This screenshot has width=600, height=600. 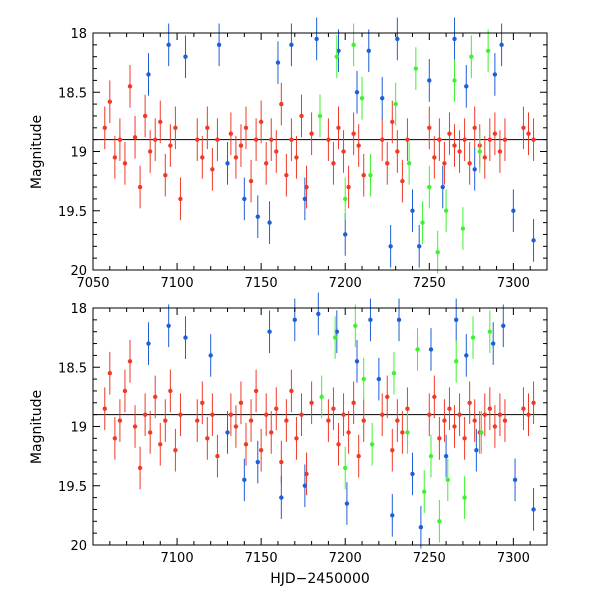 I want to click on x-tick-label: 7250, so click(x=429, y=558).